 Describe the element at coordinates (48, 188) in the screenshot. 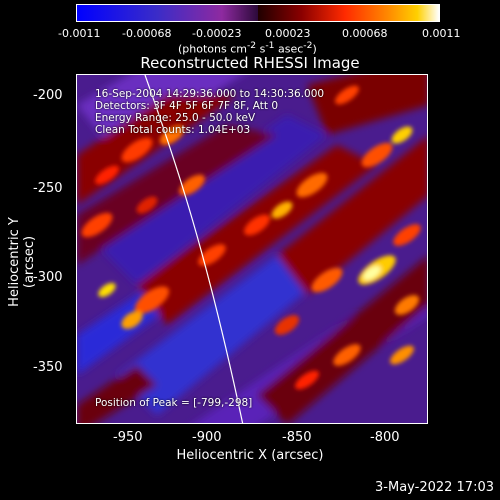

I see `y-tick-label: -250` at that location.